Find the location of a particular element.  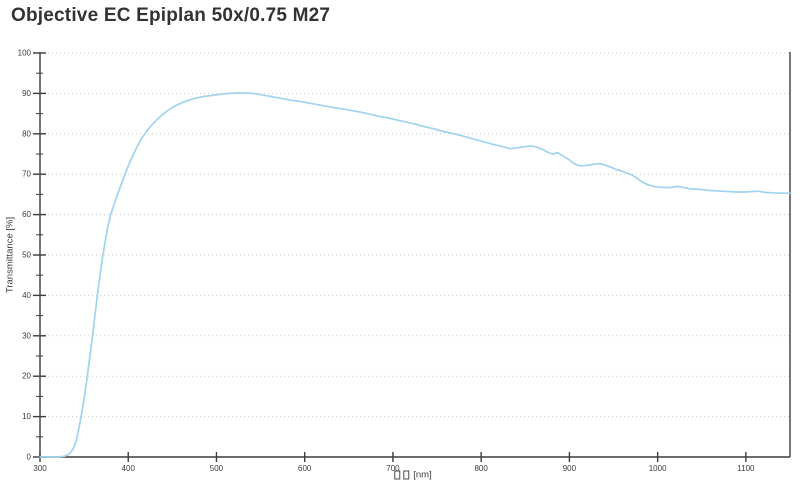

svg-text: 1000 is located at coordinates (658, 468).